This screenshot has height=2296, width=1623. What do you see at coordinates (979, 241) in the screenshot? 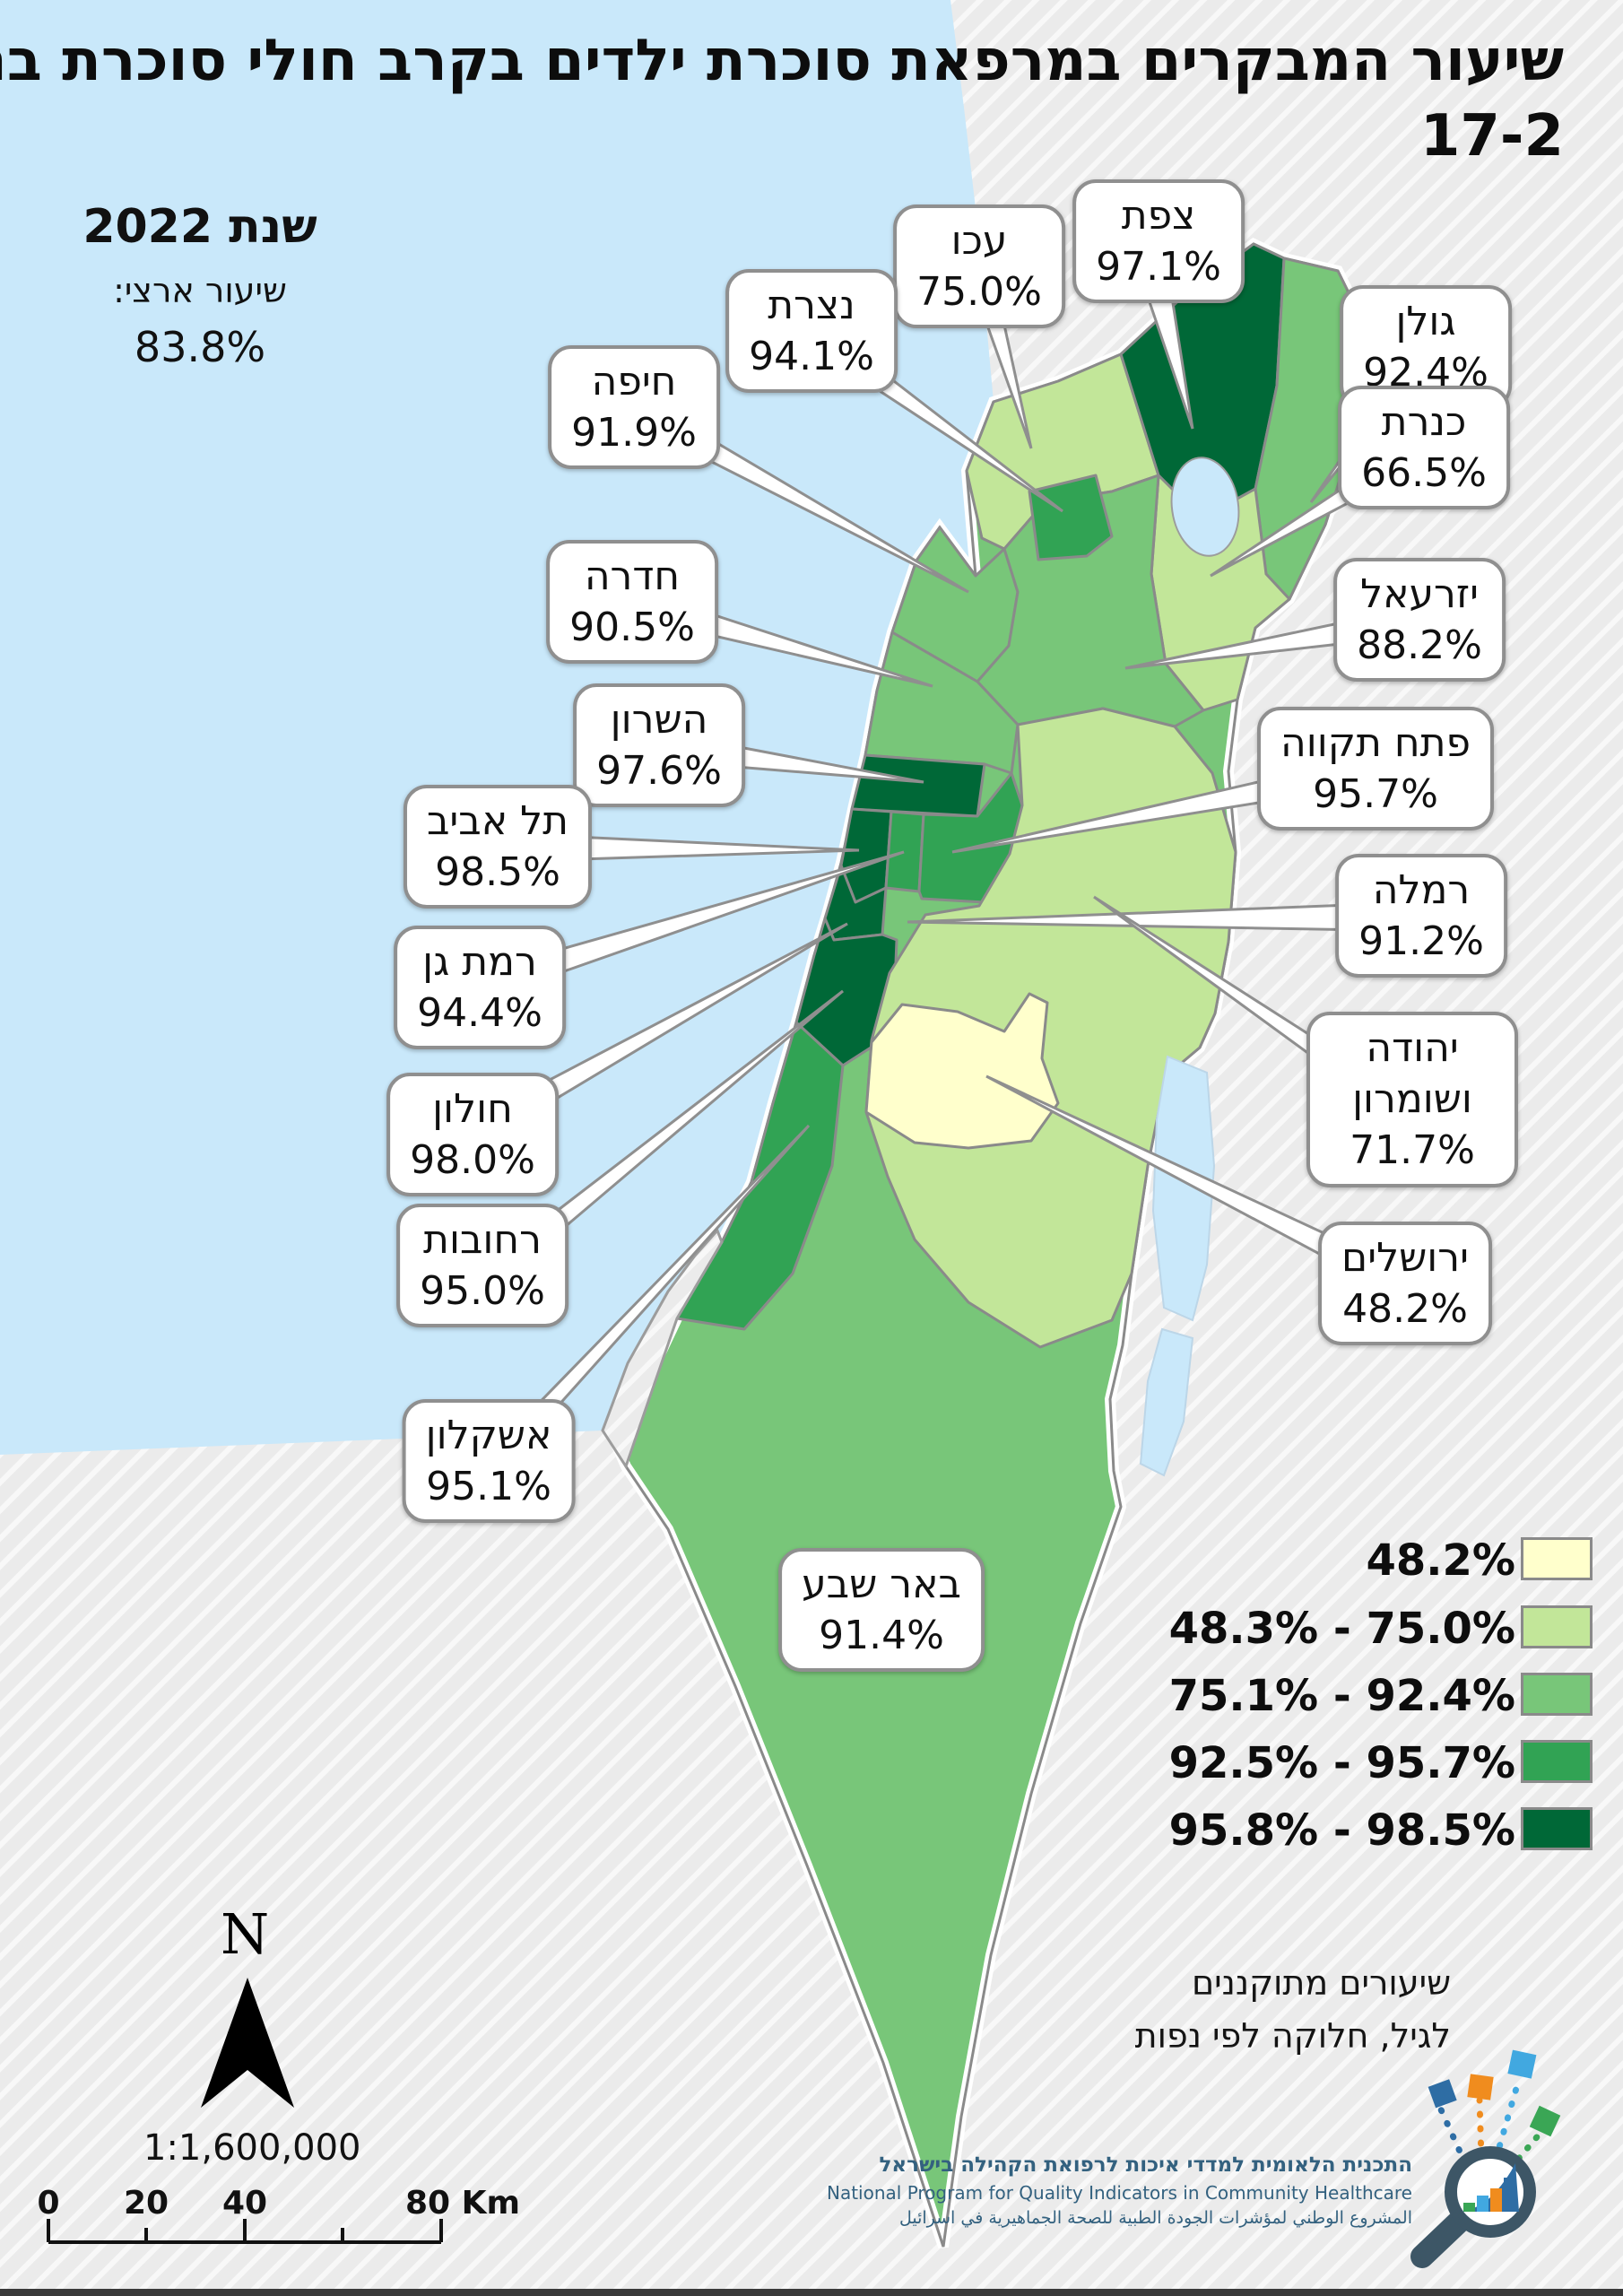
I see `district-name: עכו` at bounding box center [979, 241].